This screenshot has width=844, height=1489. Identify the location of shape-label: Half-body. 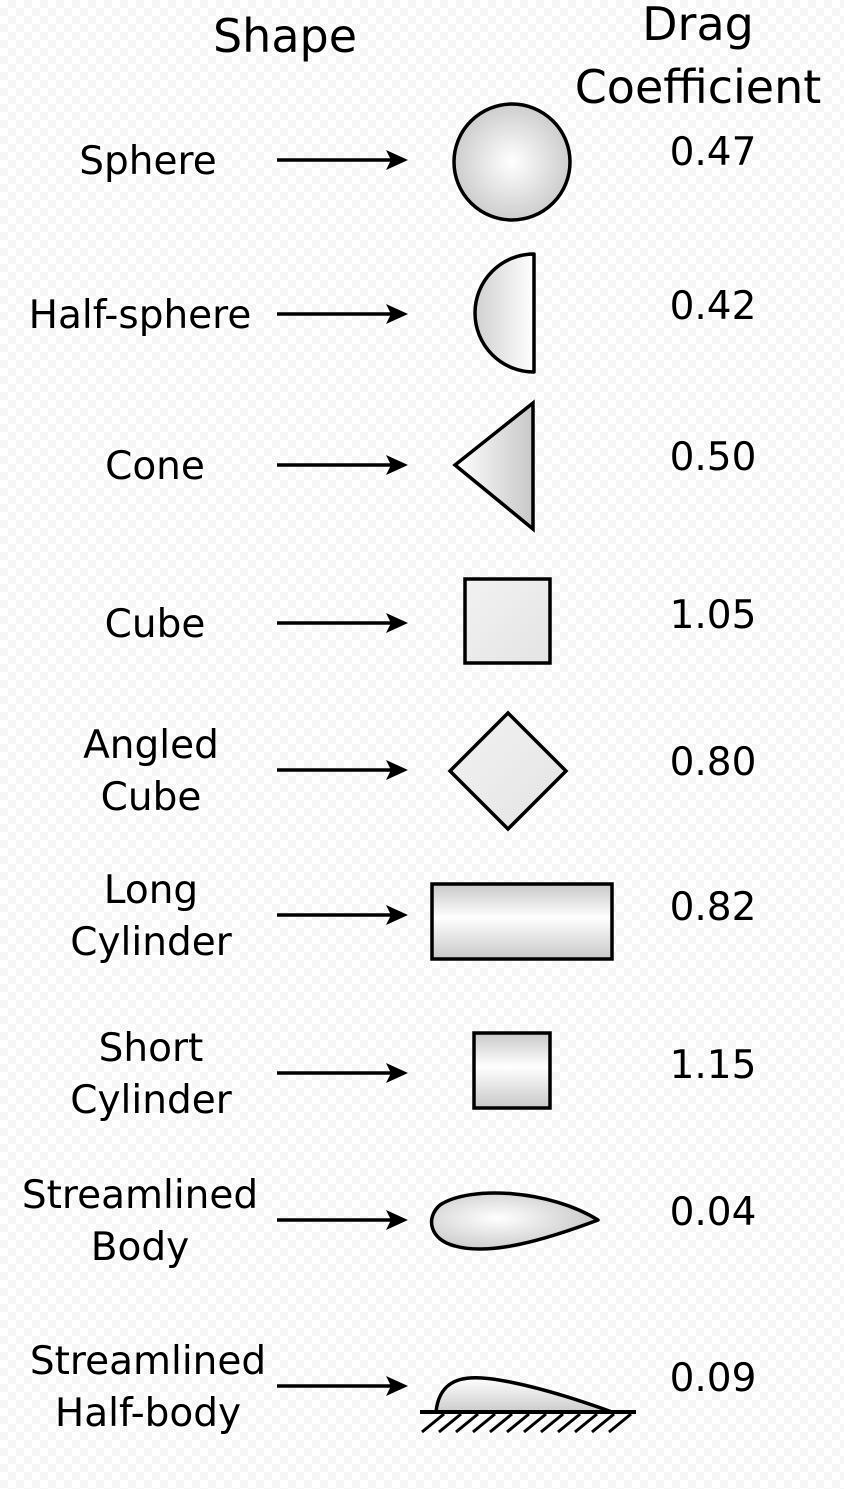
(148, 1413).